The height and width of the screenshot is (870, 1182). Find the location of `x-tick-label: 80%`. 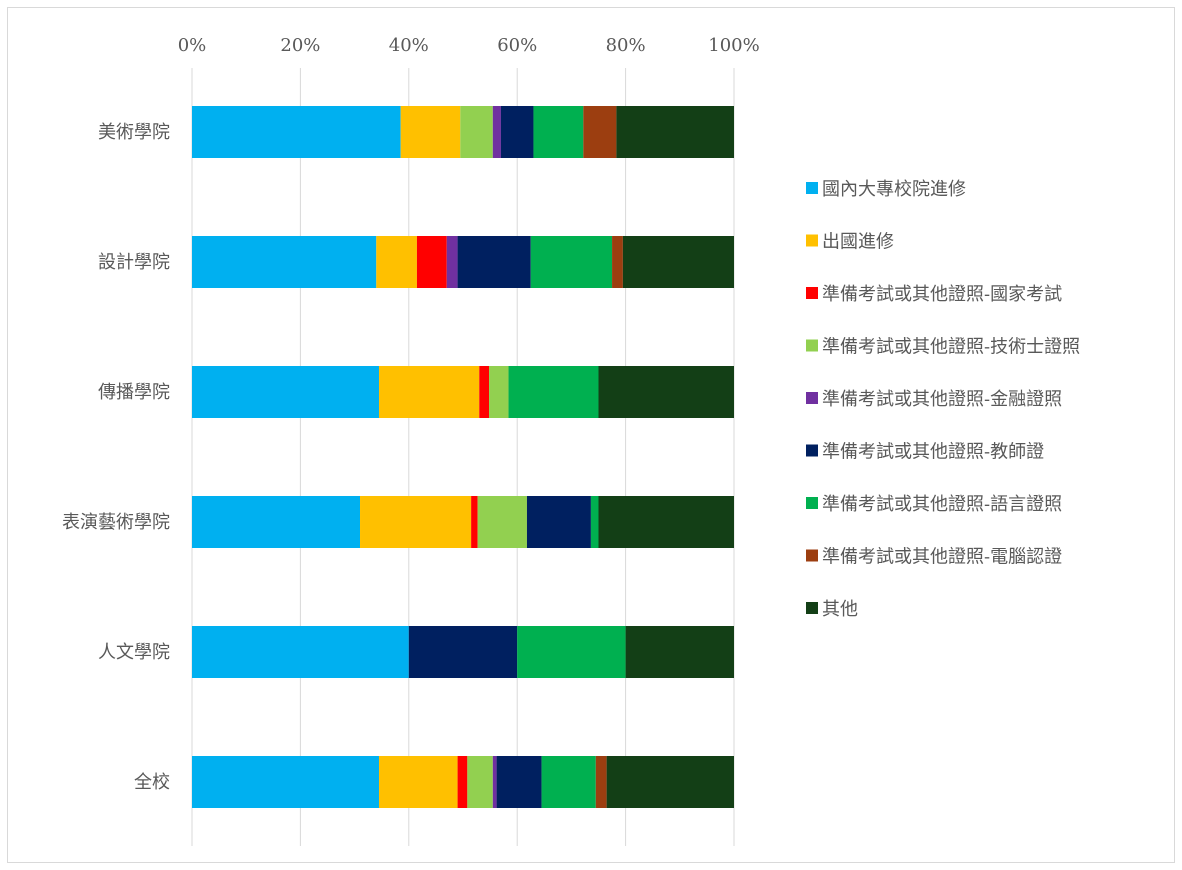

x-tick-label: 80% is located at coordinates (626, 45).